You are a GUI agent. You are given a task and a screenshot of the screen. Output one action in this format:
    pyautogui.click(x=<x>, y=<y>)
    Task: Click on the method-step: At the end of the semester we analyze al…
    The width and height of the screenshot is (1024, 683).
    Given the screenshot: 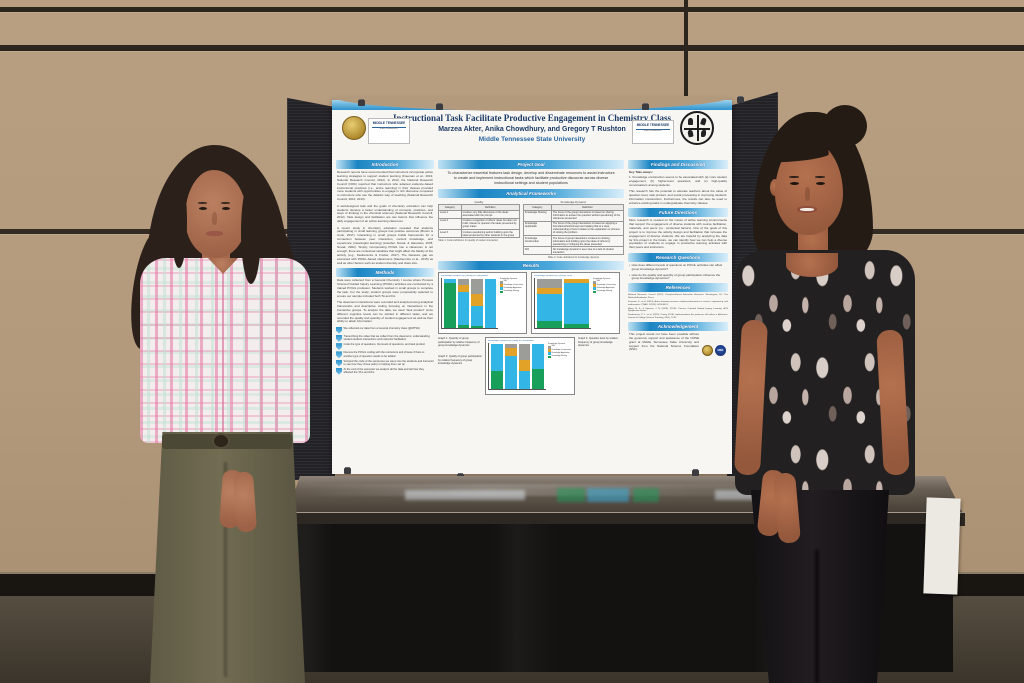 What is the action you would take?
    pyautogui.click(x=385, y=371)
    